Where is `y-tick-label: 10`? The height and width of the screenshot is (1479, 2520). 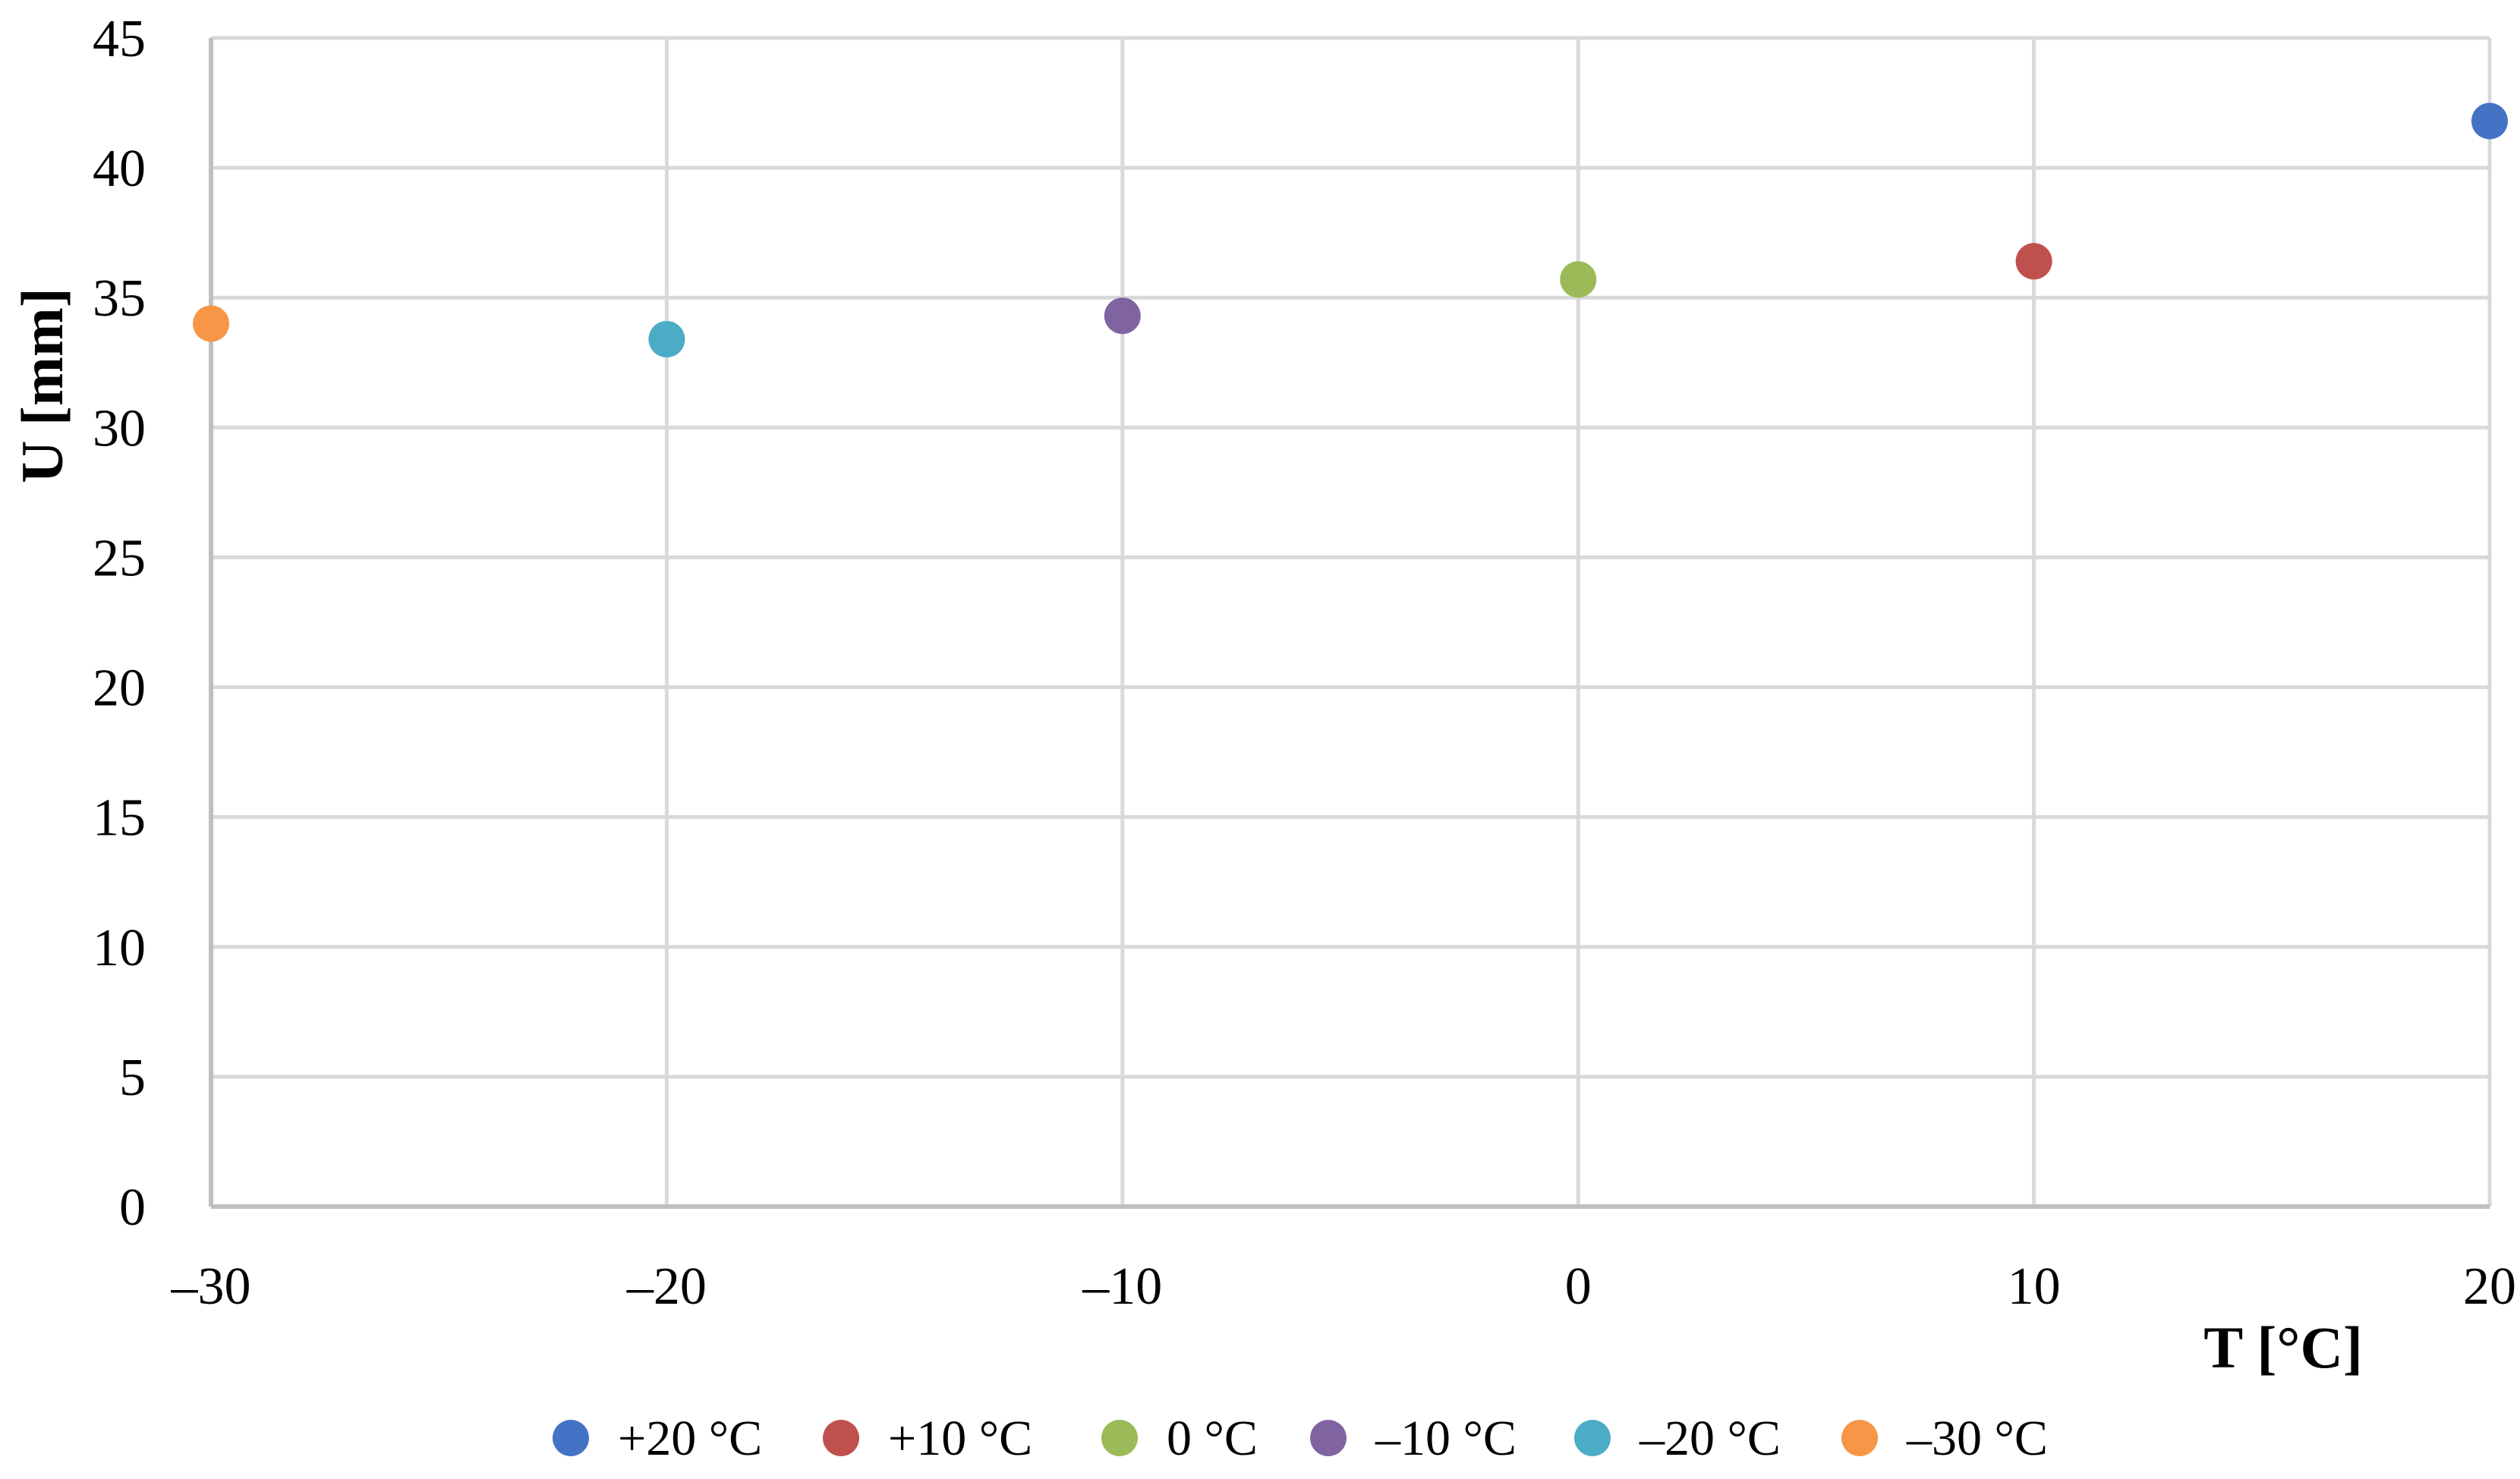
y-tick-label: 10 is located at coordinates (119, 948).